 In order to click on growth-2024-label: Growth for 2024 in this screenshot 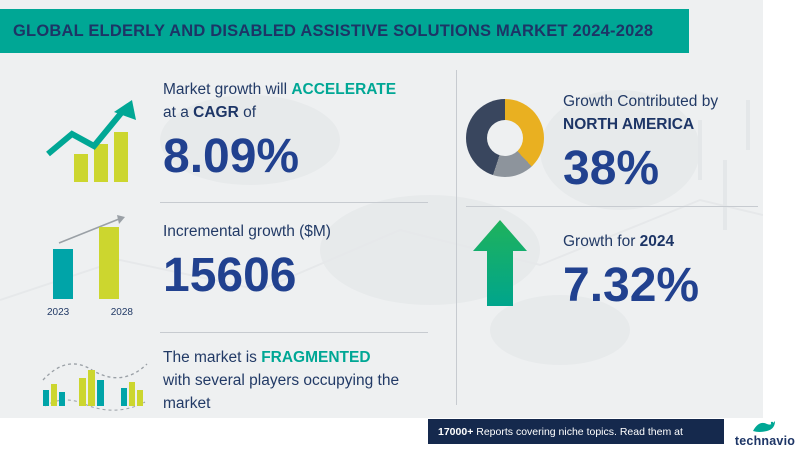, I will do `click(668, 241)`.